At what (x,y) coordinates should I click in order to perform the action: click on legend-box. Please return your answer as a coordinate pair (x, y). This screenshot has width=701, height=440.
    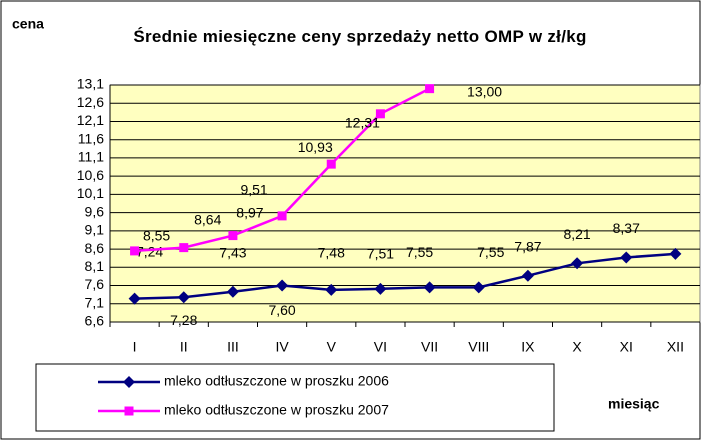
    Looking at the image, I should click on (295, 397).